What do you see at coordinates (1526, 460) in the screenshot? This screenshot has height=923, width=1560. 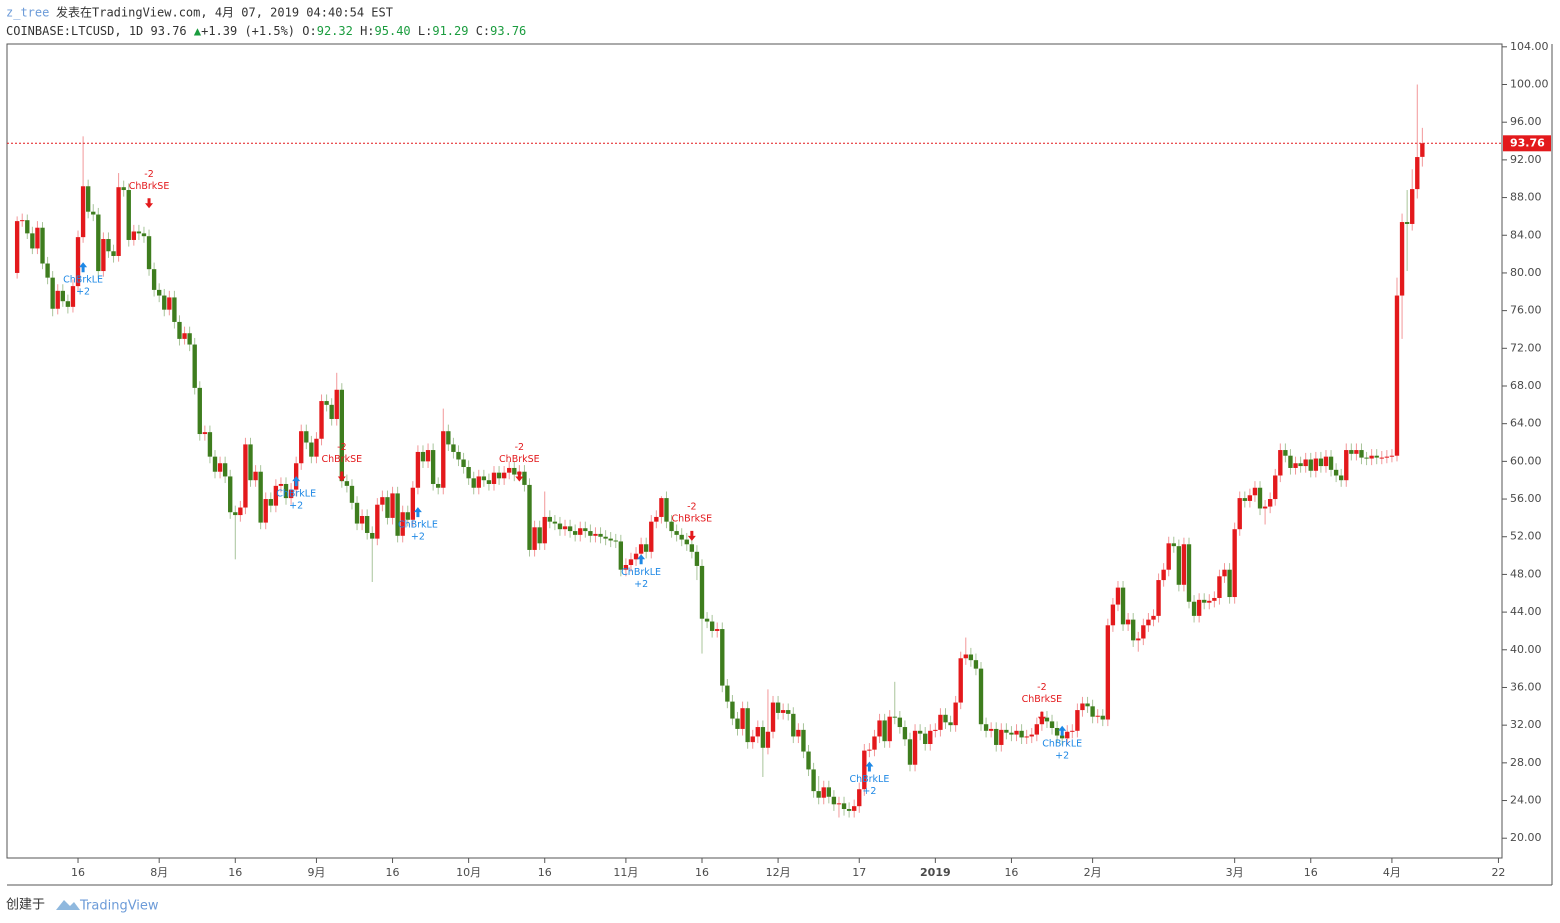 I see `y-tick-label: 60.00` at bounding box center [1526, 460].